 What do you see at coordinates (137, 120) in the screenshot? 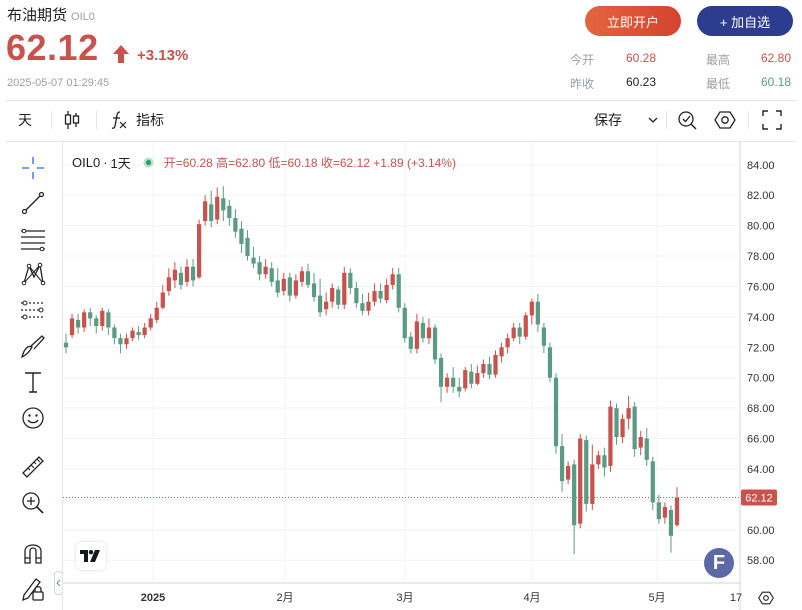
I see `indicators-button: 指标` at bounding box center [137, 120].